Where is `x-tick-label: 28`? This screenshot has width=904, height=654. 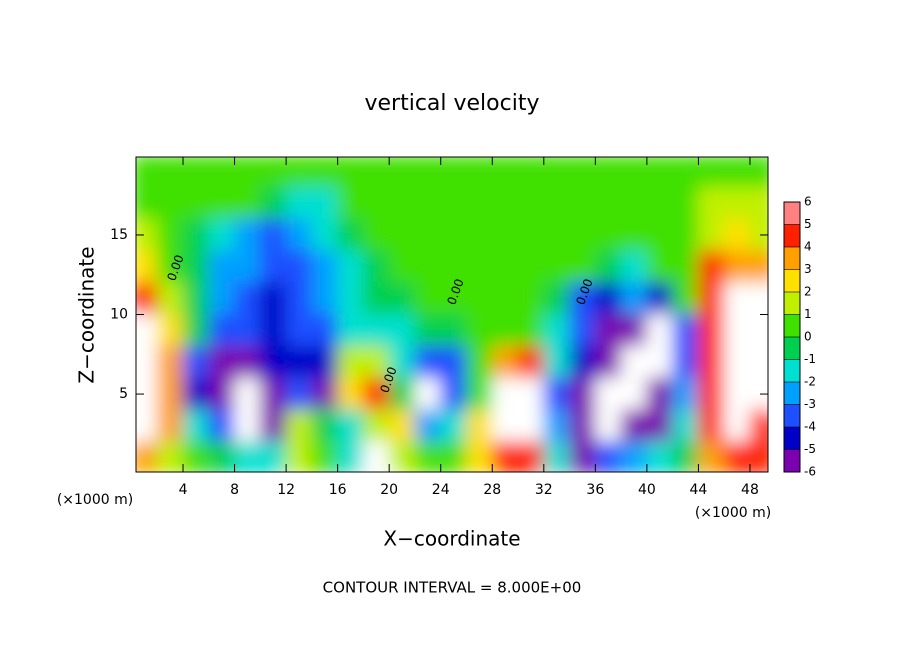 x-tick-label: 28 is located at coordinates (492, 490).